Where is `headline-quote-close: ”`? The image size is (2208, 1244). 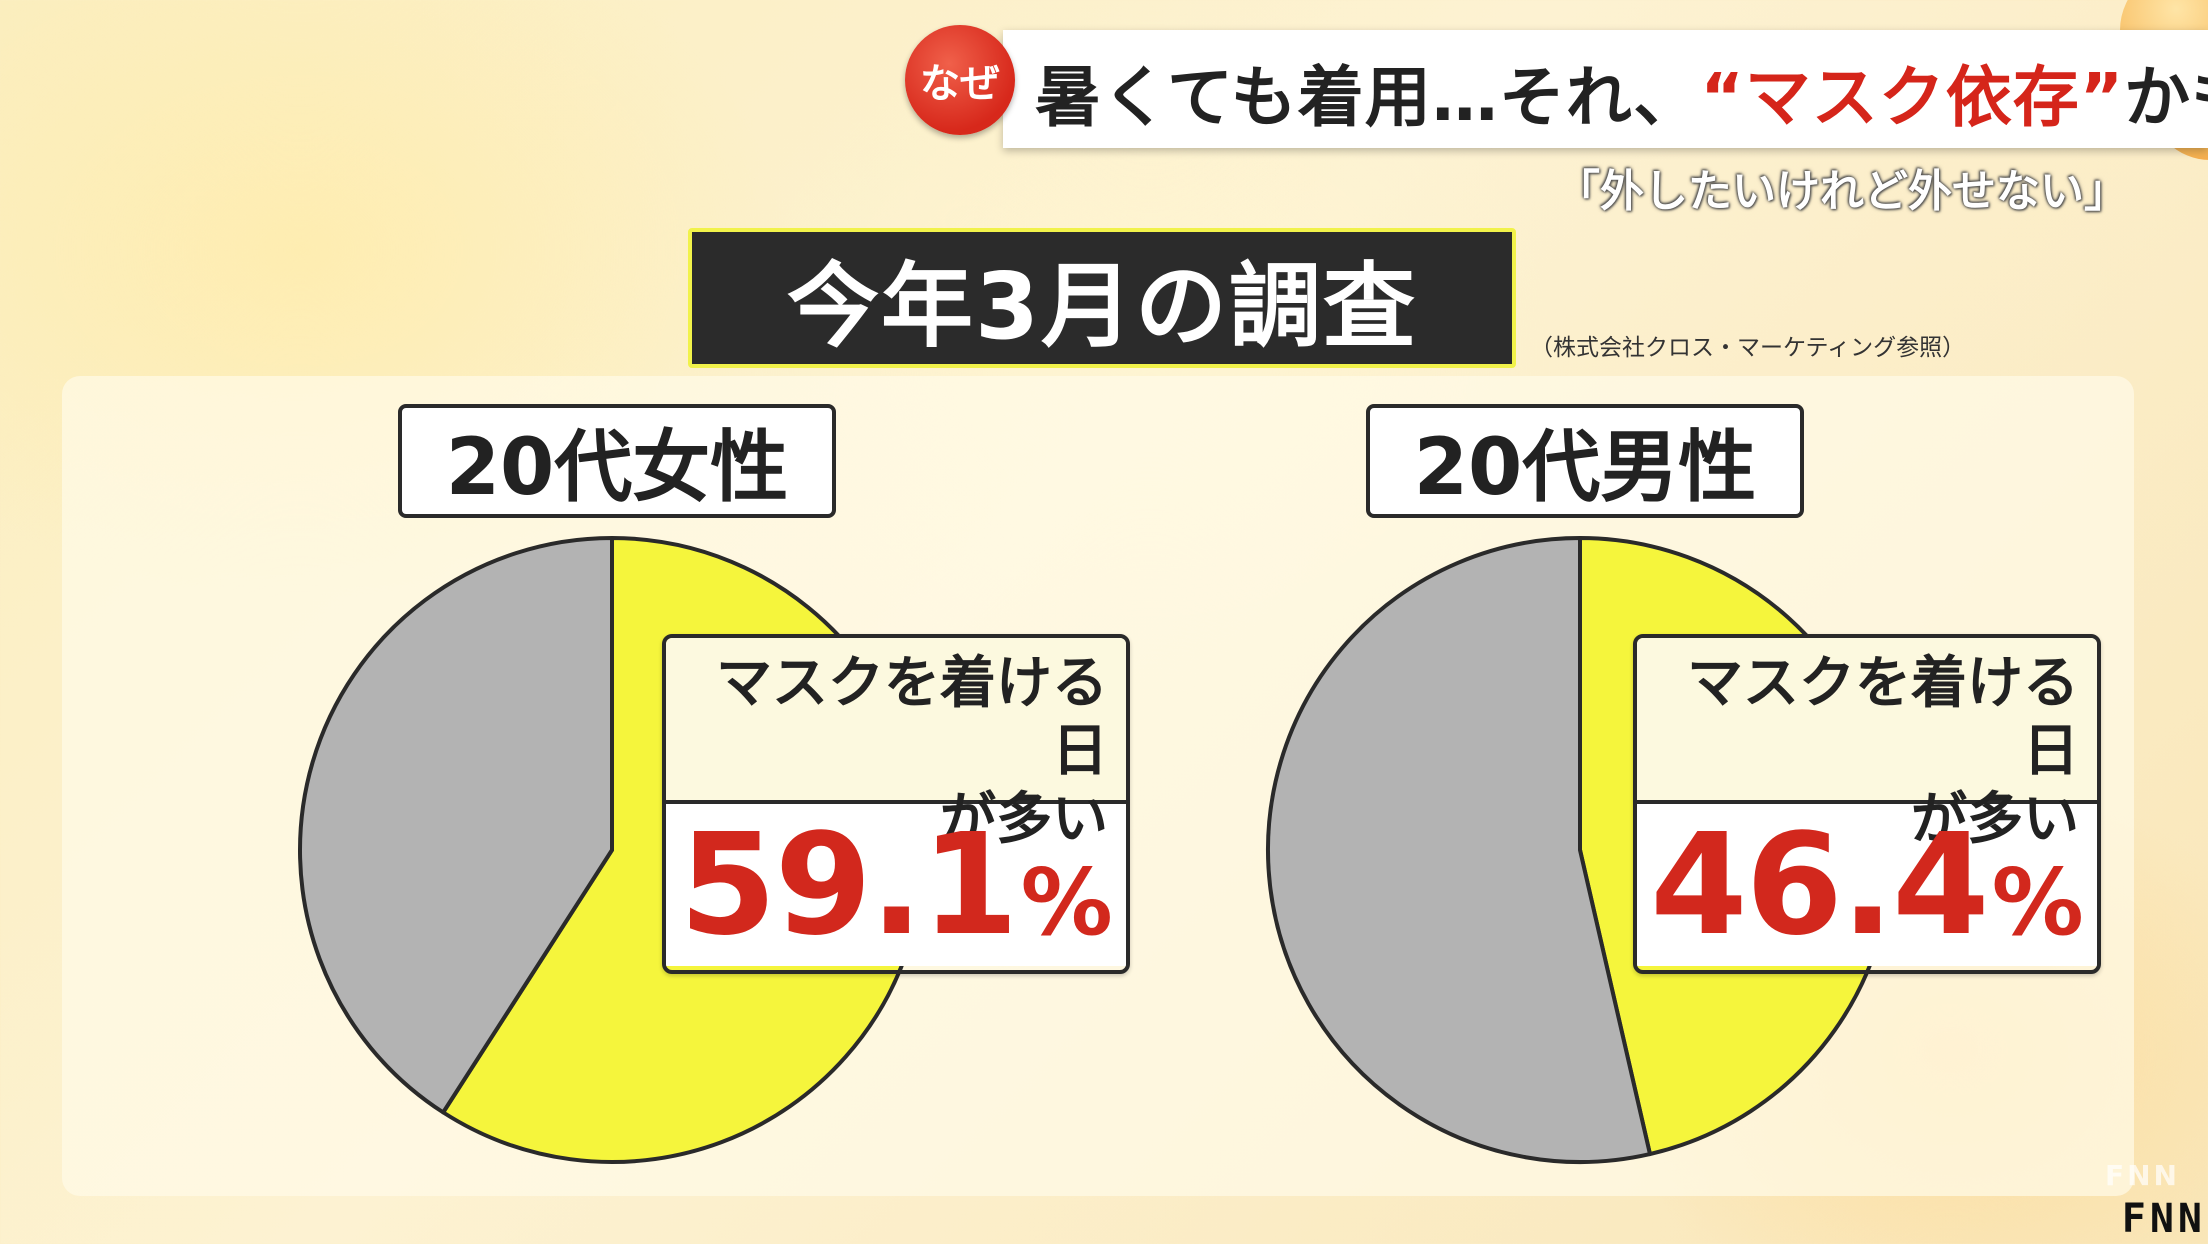
headline-quote-close: ” is located at coordinates (2102, 97).